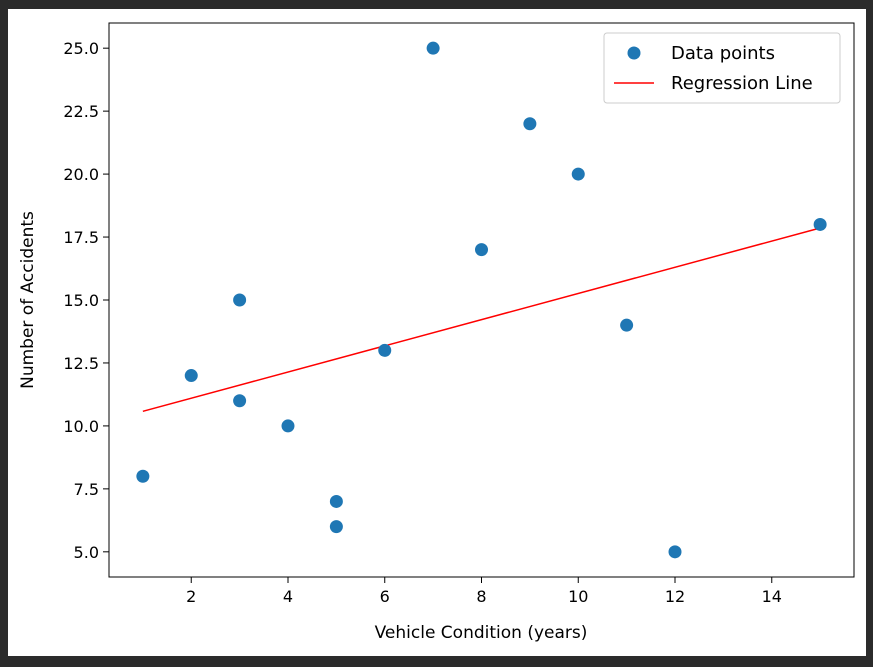  What do you see at coordinates (288, 596) in the screenshot?
I see `x-tick-label: 4` at bounding box center [288, 596].